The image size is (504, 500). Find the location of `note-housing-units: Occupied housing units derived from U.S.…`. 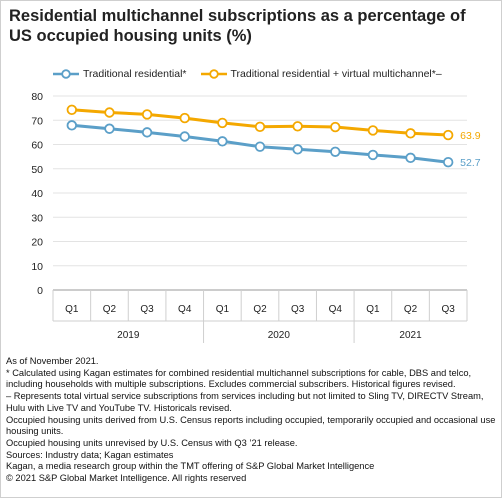

note-housing-units: Occupied housing units derived from U.S.… is located at coordinates (251, 425).